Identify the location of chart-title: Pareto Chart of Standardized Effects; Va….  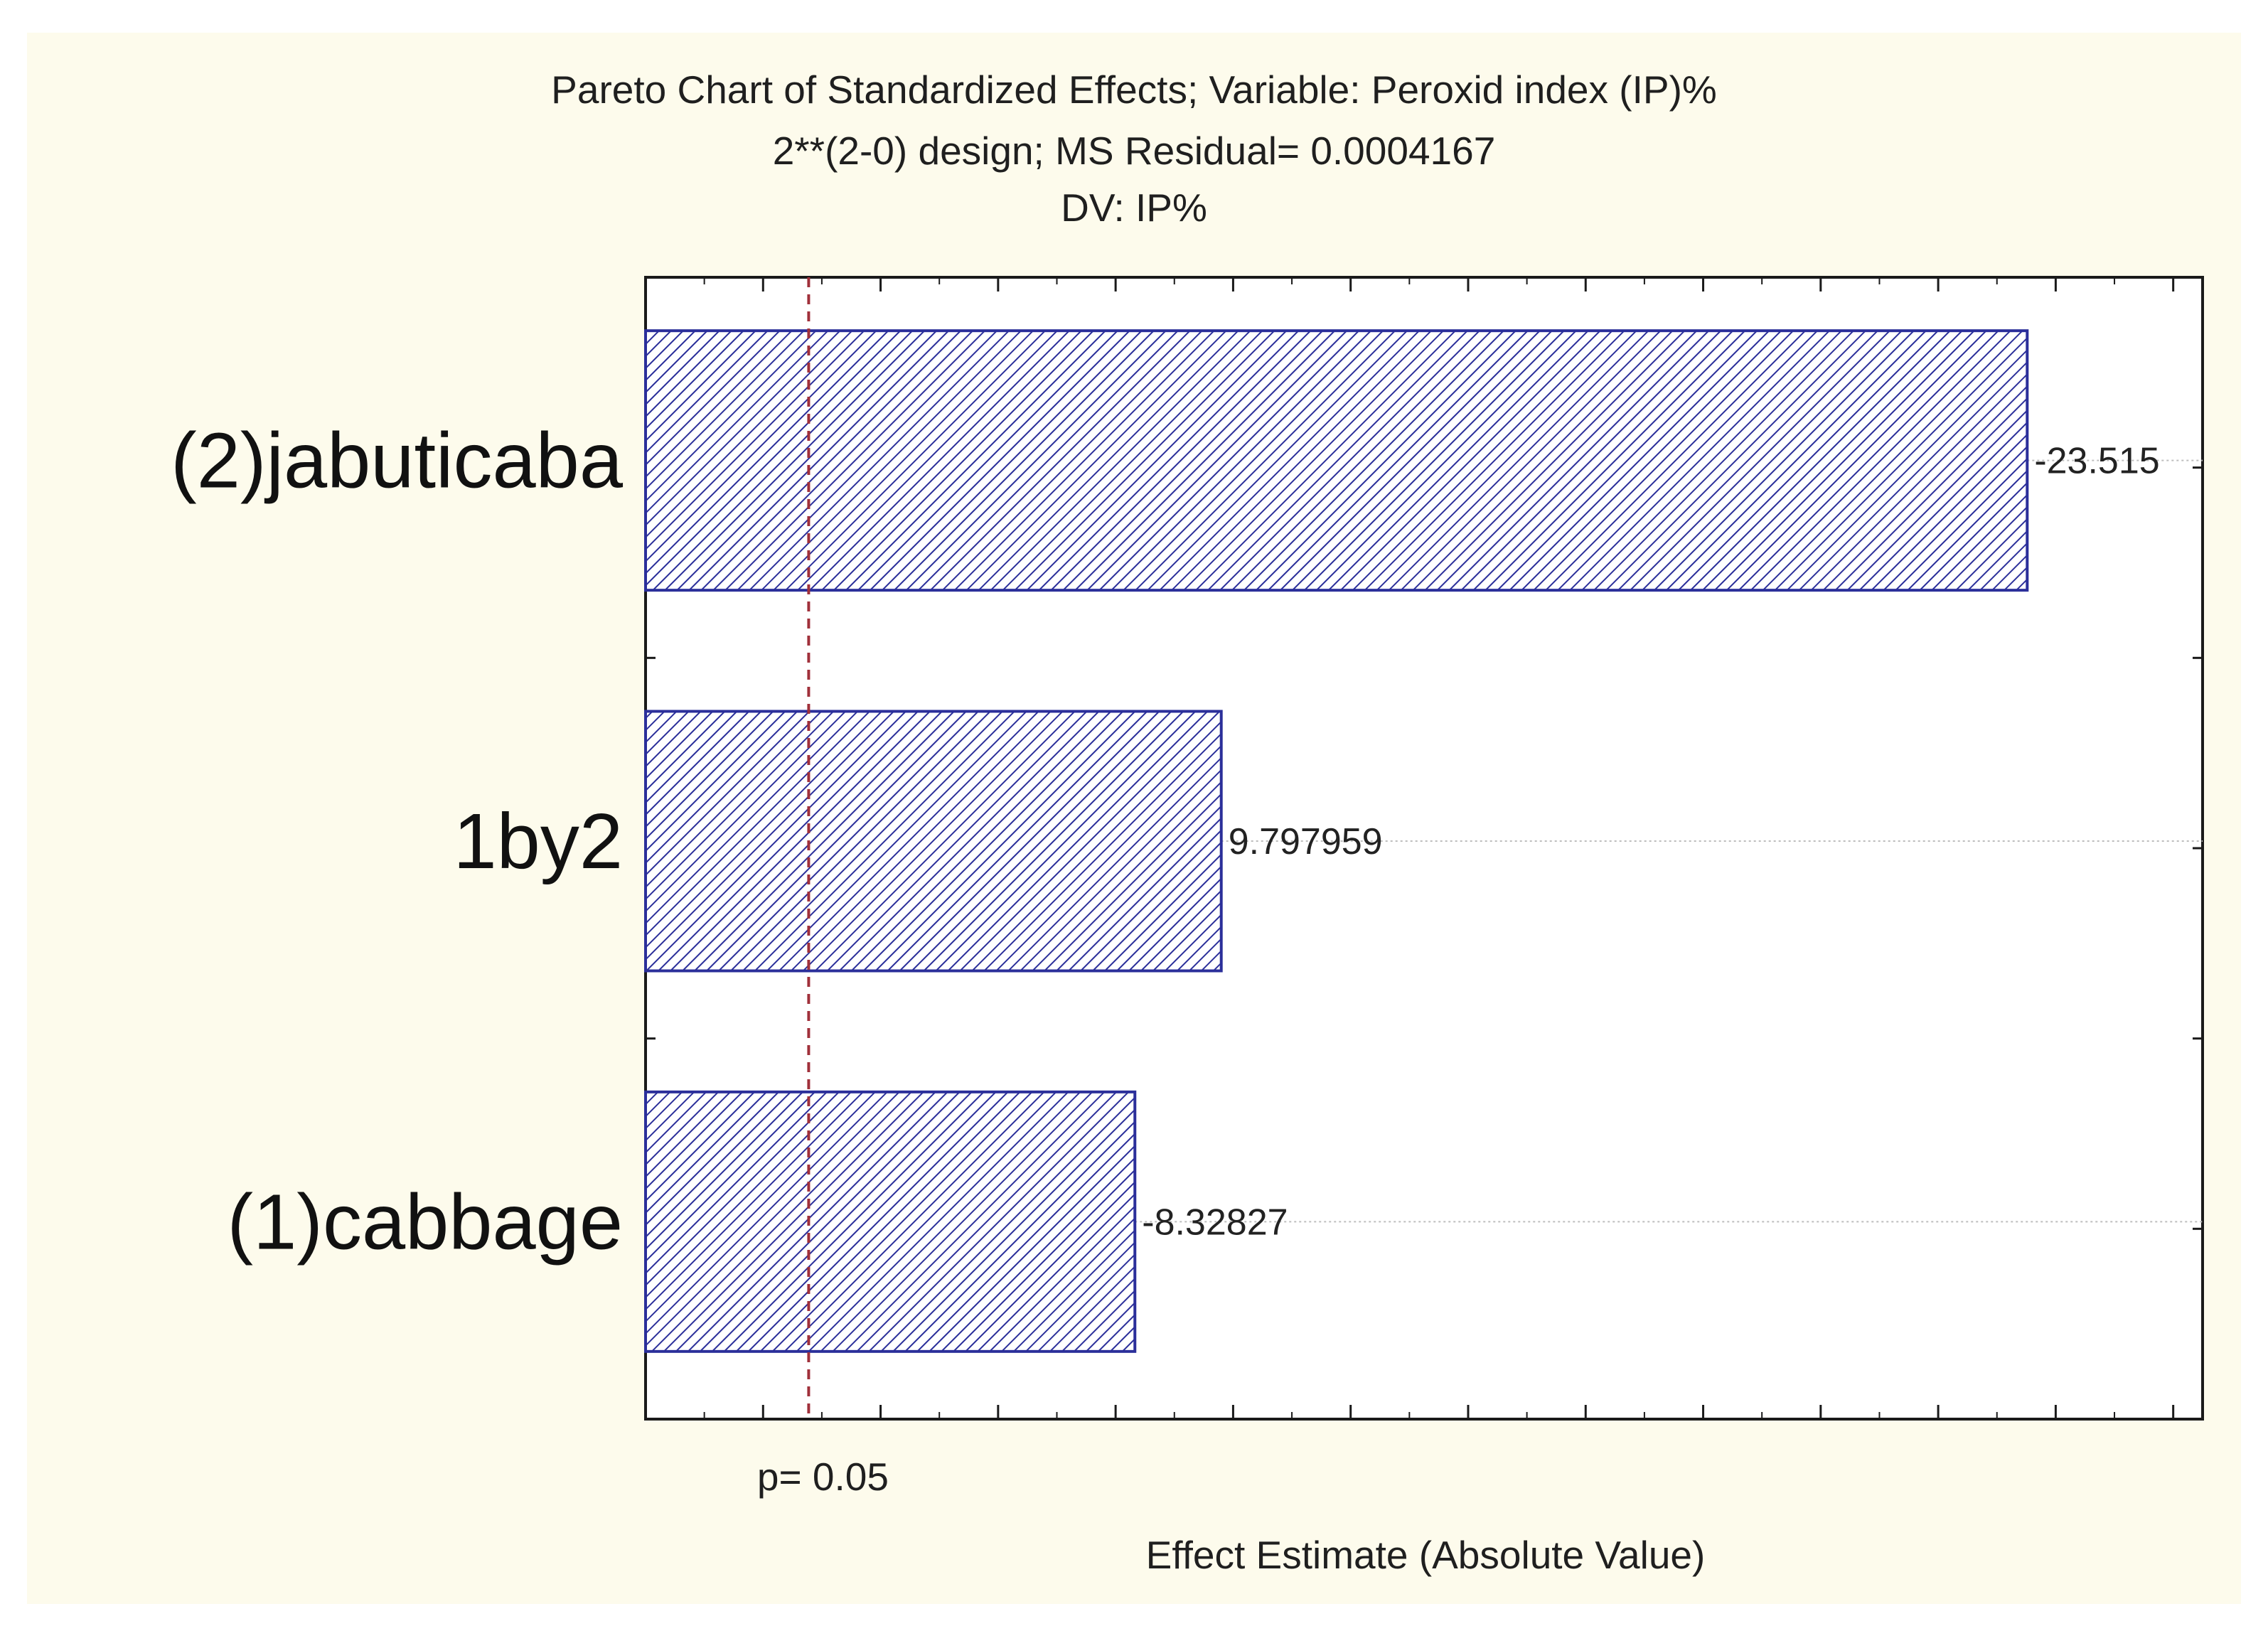
(1134, 90).